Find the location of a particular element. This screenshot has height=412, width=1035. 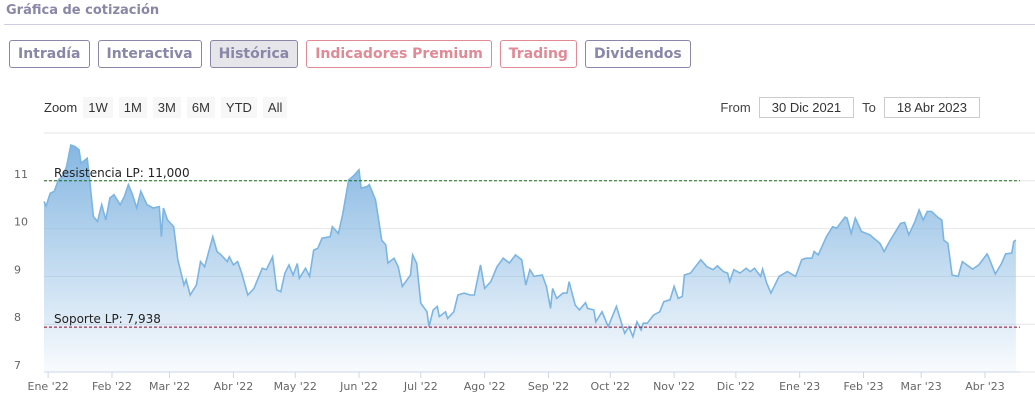

y-tick-label: 9 is located at coordinates (17, 269).